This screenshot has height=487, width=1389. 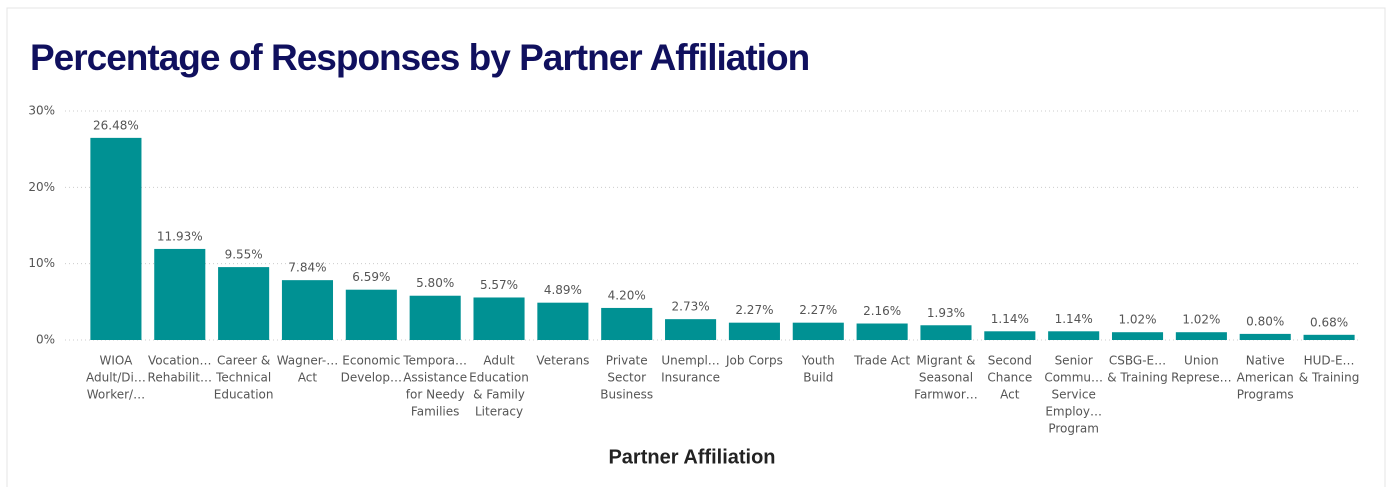 What do you see at coordinates (946, 313) in the screenshot?
I see `data-label: 1.93%` at bounding box center [946, 313].